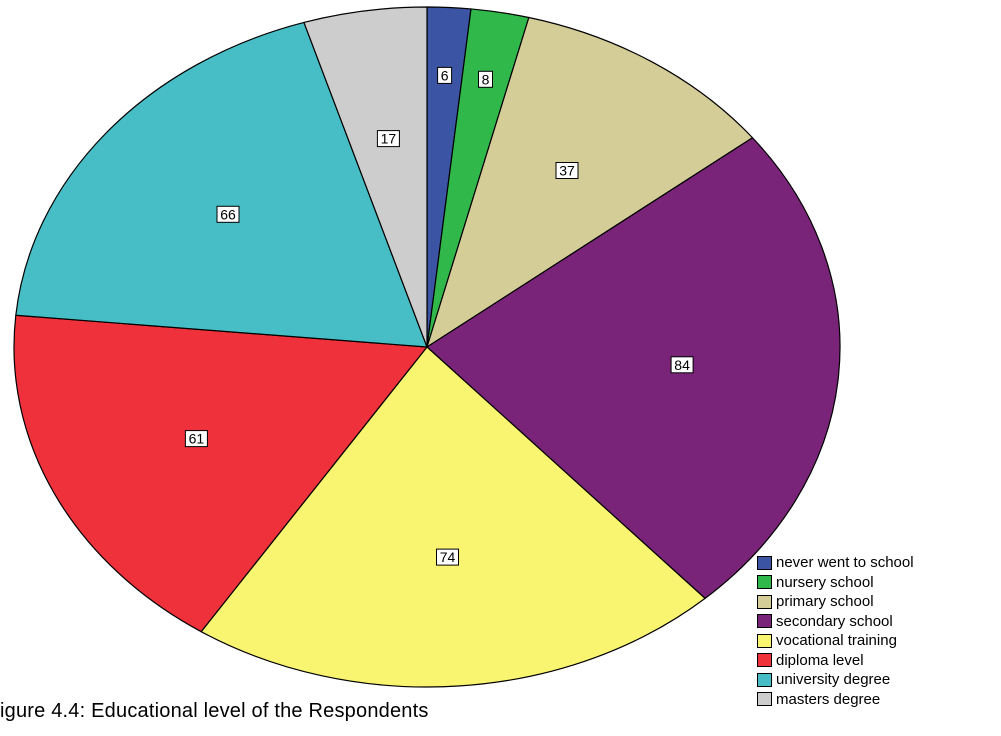  I want to click on legend-label: university degree, so click(833, 680).